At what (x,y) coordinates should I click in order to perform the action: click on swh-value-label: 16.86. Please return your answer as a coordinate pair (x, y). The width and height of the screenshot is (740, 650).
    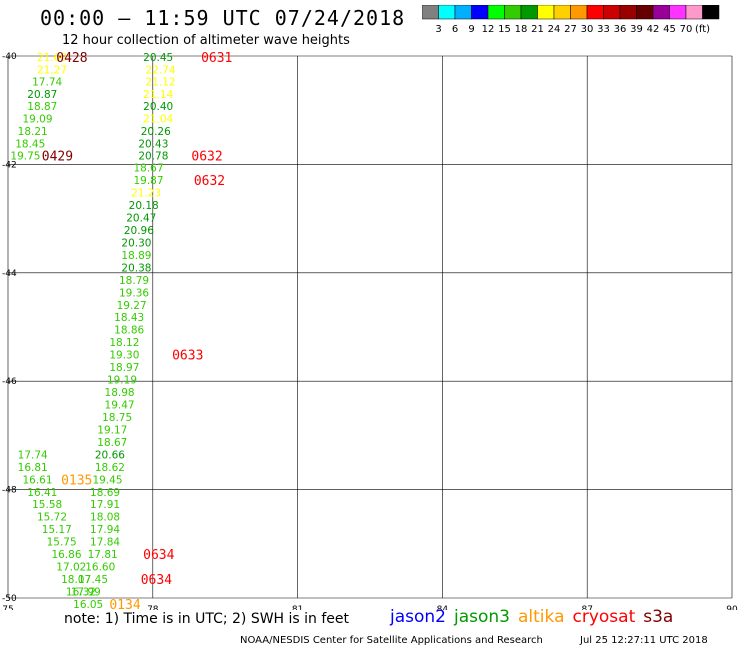
    Looking at the image, I should click on (66, 555).